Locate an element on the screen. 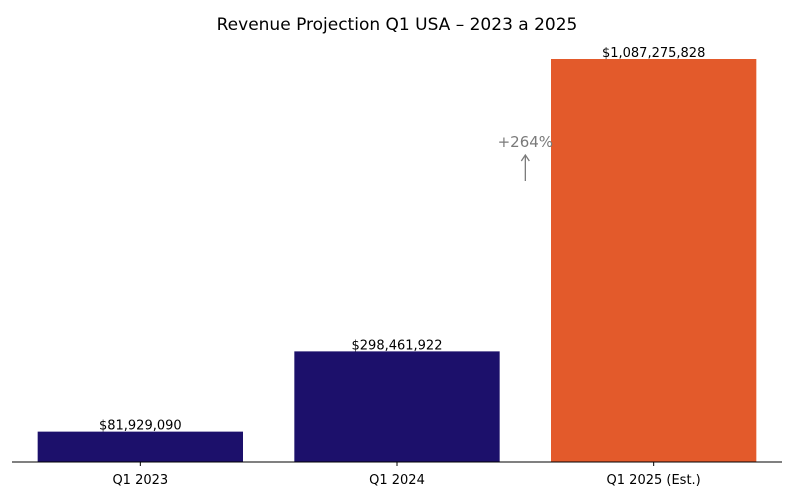 The image size is (798, 498). bar-value-label: $1,087,275,828 is located at coordinates (653, 53).